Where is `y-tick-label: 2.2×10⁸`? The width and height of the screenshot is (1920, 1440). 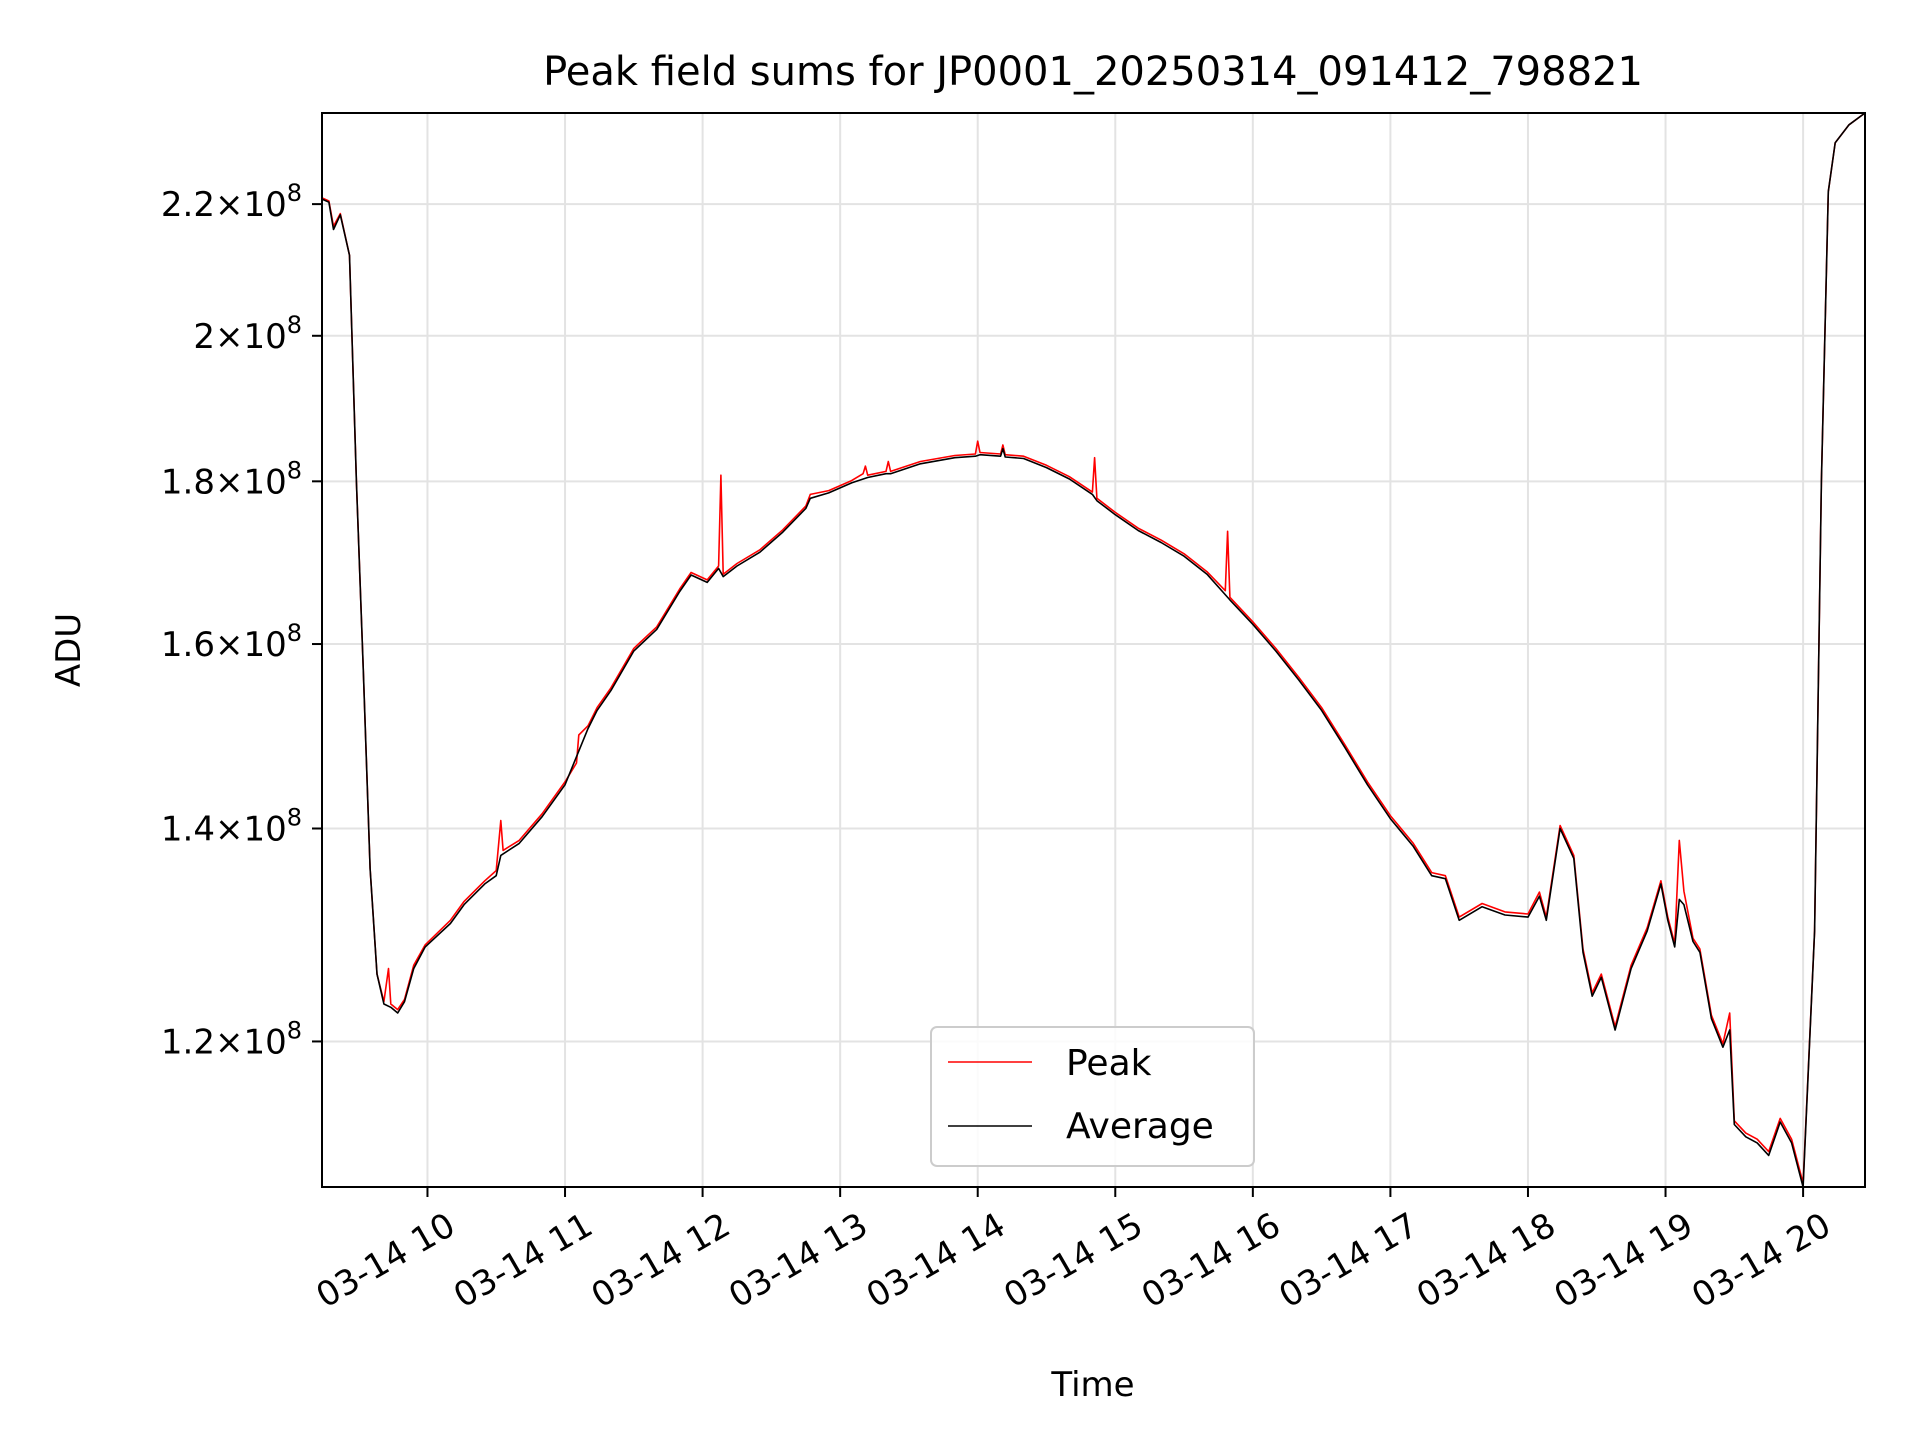
y-tick-label: 2.2×10⁸ is located at coordinates (231, 202).